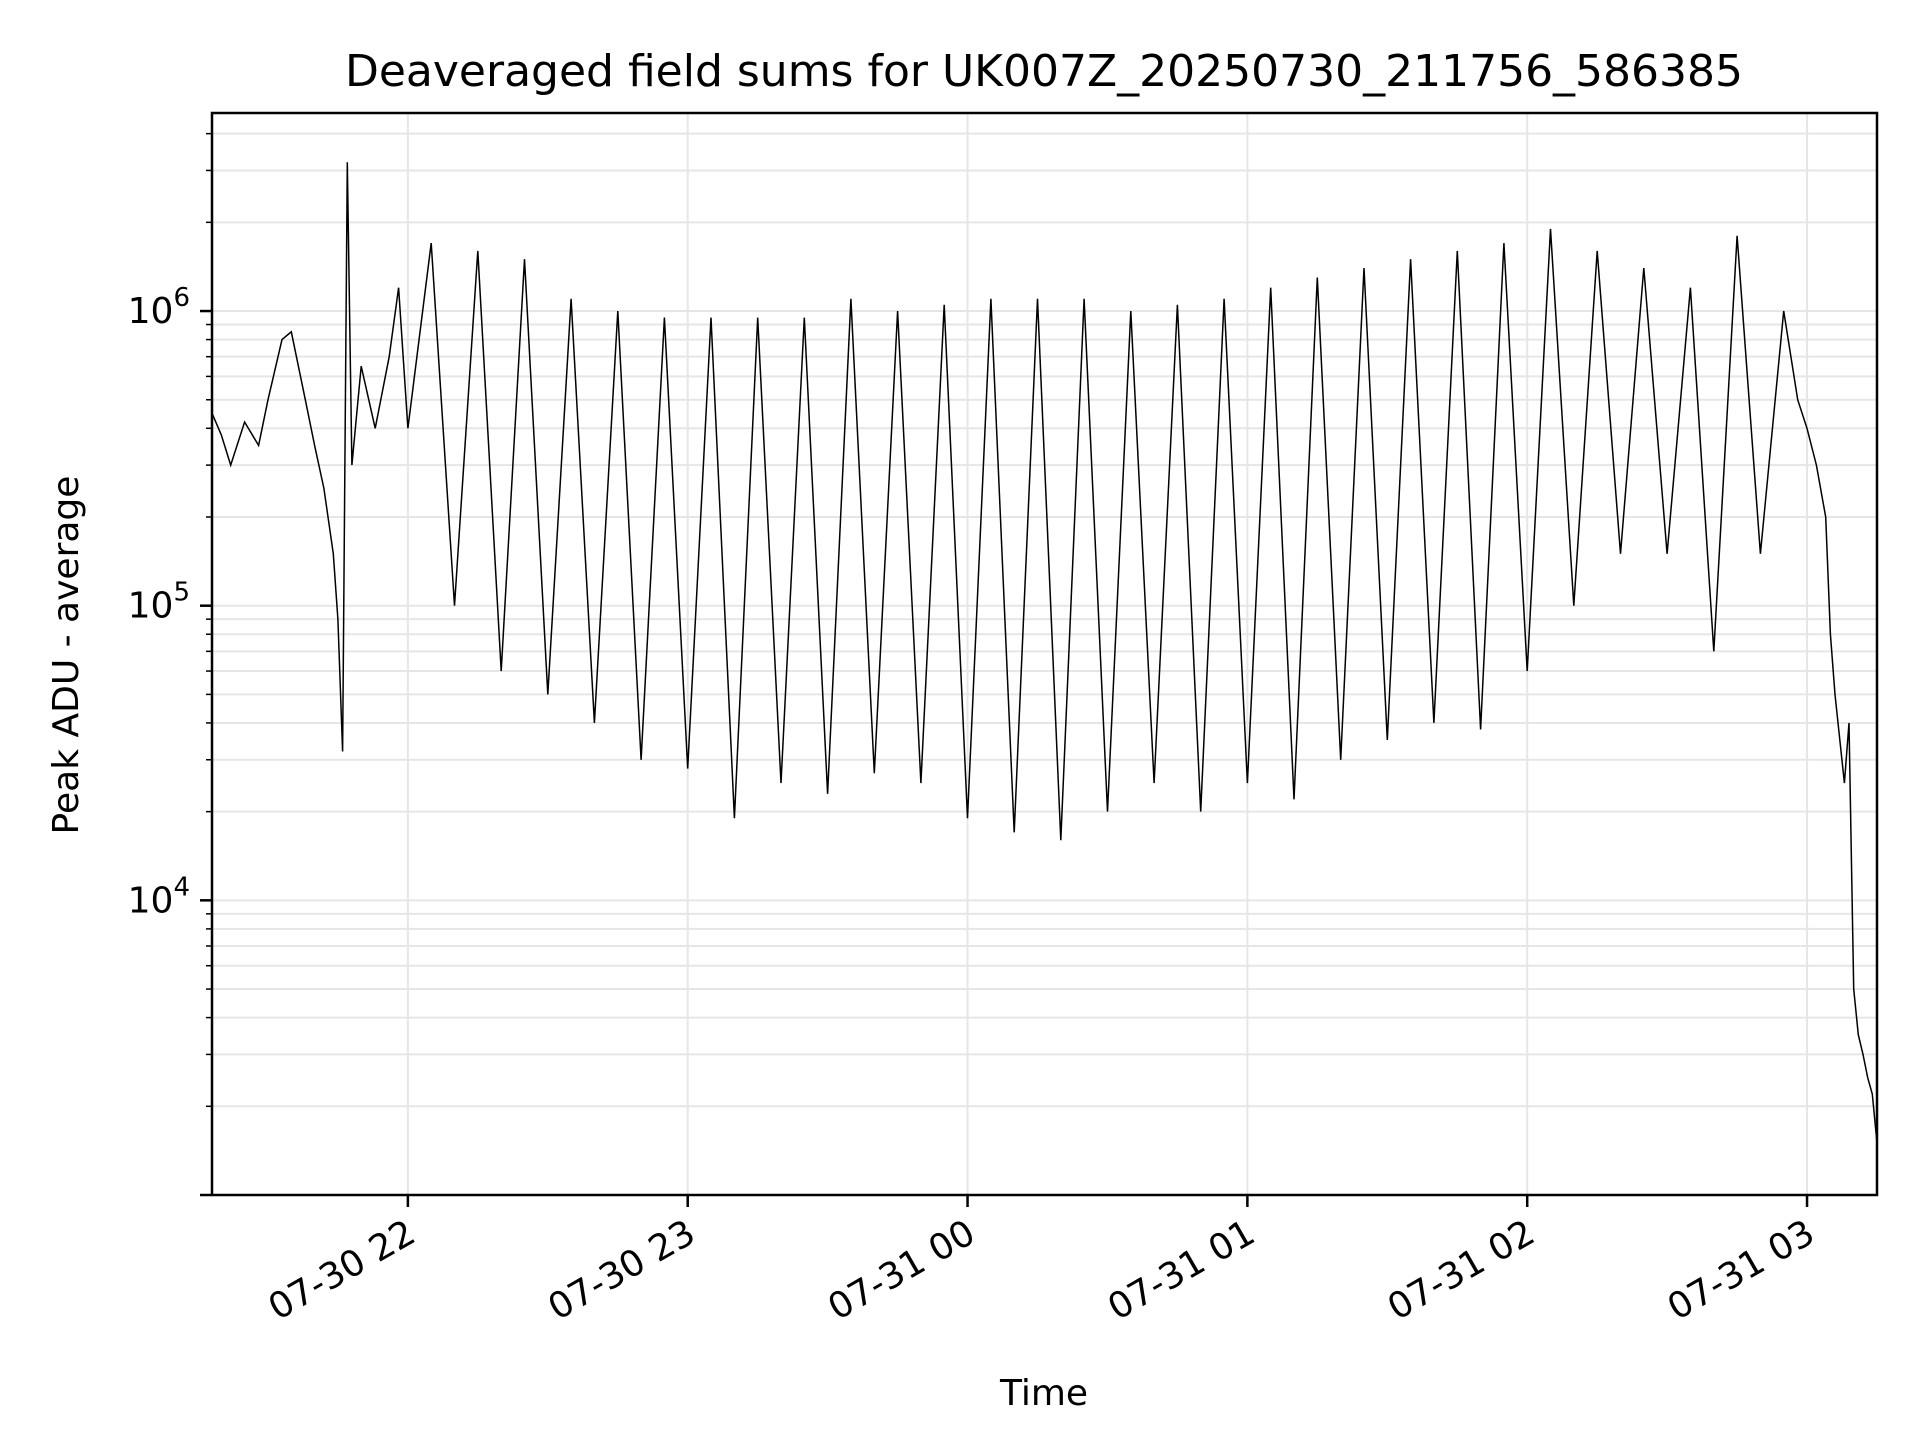  I want to click on x-tick-label: 07-30 22, so click(342, 1270).